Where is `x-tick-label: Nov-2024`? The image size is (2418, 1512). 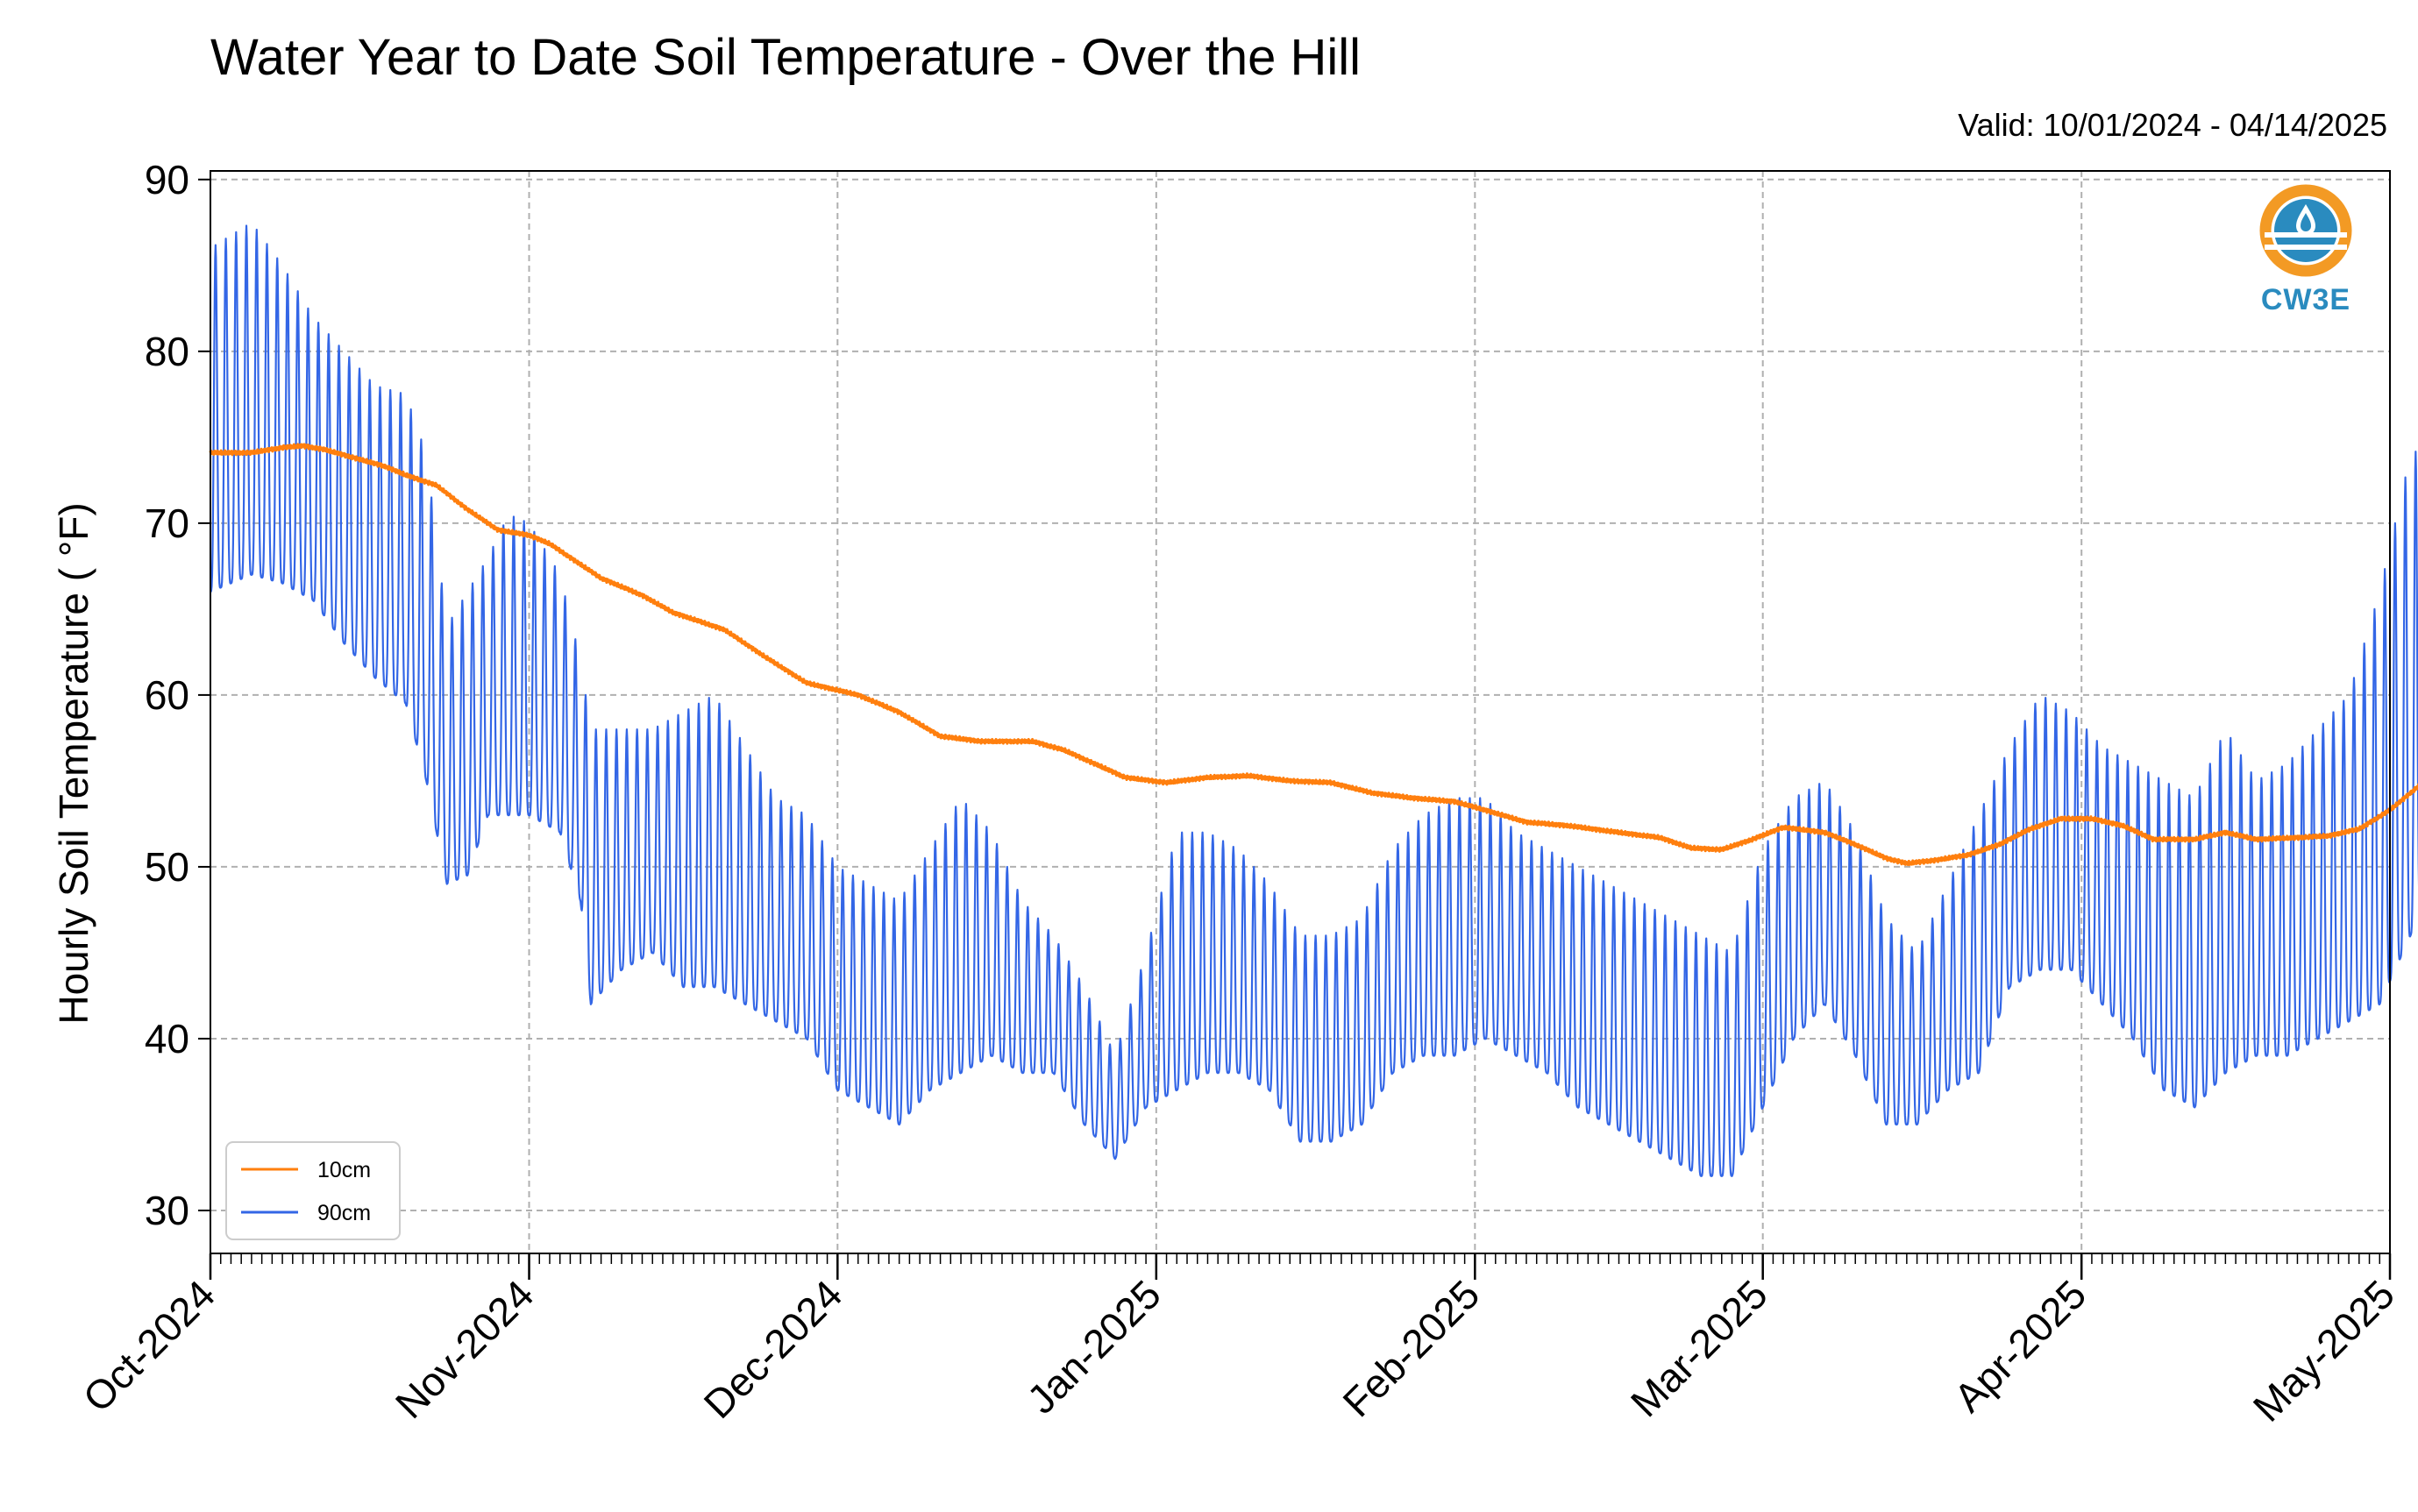
x-tick-label: Nov-2024 is located at coordinates (465, 1349).